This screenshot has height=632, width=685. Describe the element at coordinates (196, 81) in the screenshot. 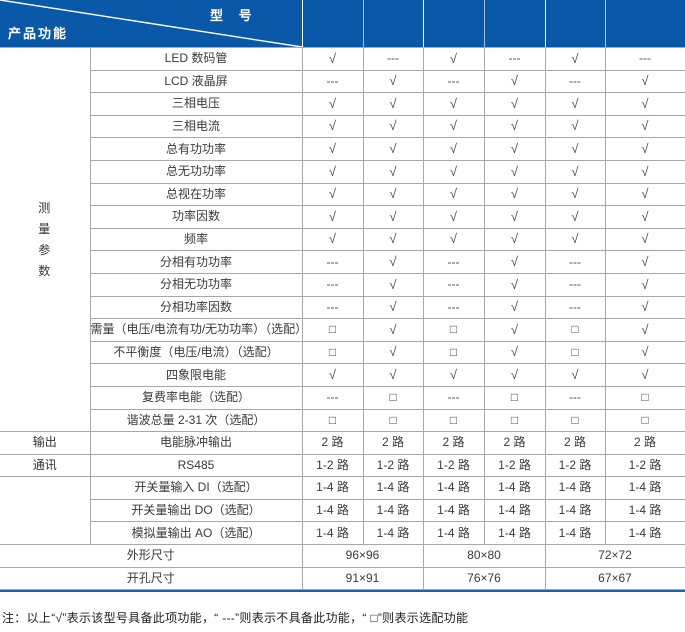

I see `row-label: LCD 液晶屏` at that location.